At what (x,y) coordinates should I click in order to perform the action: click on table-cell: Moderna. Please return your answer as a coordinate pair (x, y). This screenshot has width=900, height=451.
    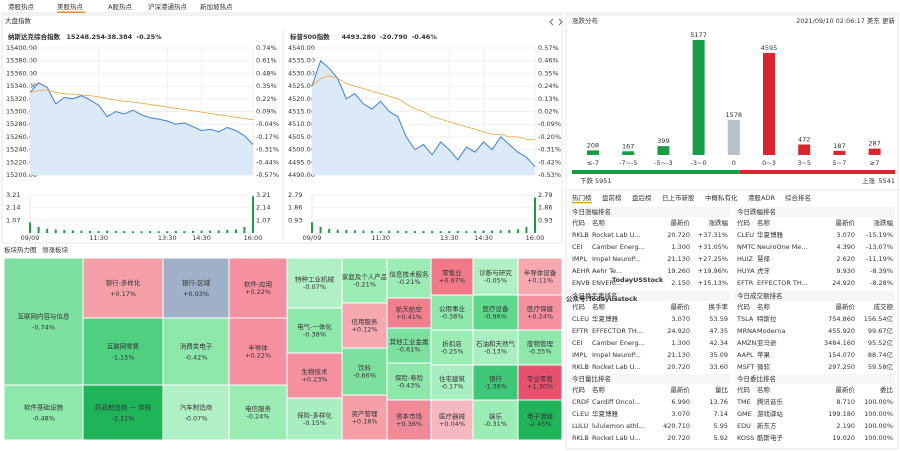
    Looking at the image, I should click on (771, 331).